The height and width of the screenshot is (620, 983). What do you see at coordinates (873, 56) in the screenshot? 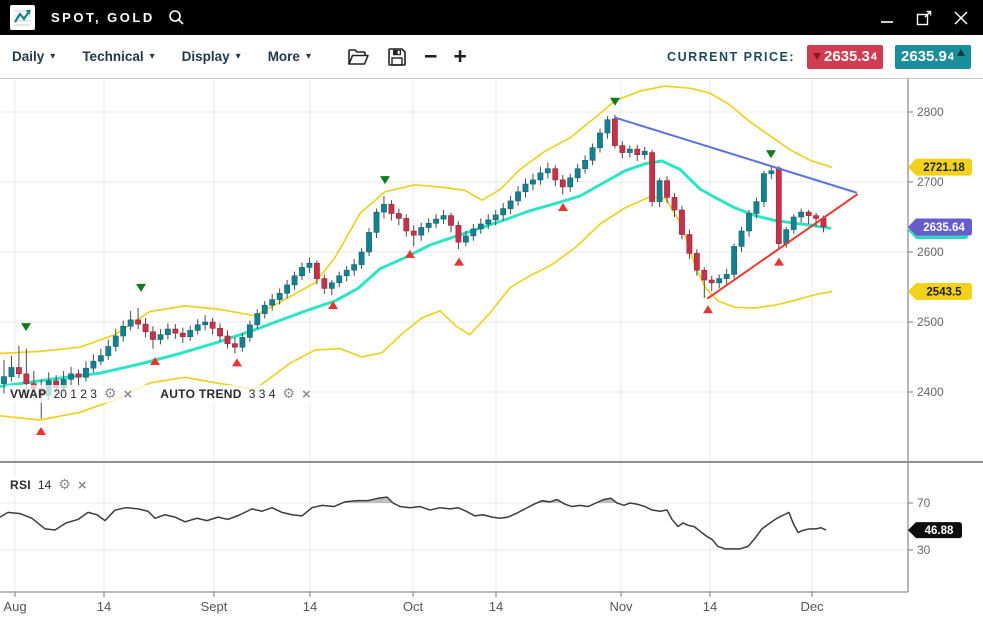
I see `bid-price-fraction: 4` at bounding box center [873, 56].